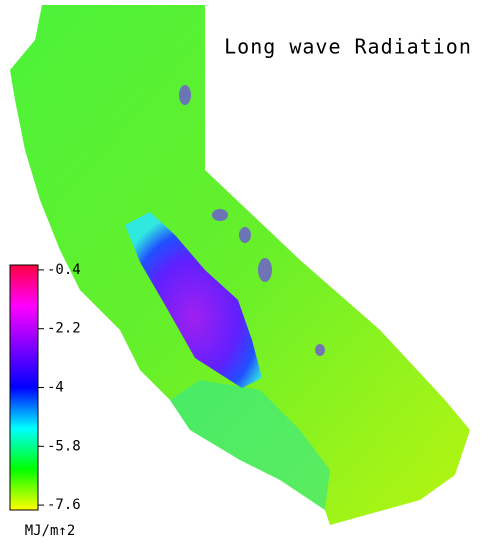 This screenshot has height=550, width=500. Describe the element at coordinates (193, 300) in the screenshot. I see `central-valley` at that location.